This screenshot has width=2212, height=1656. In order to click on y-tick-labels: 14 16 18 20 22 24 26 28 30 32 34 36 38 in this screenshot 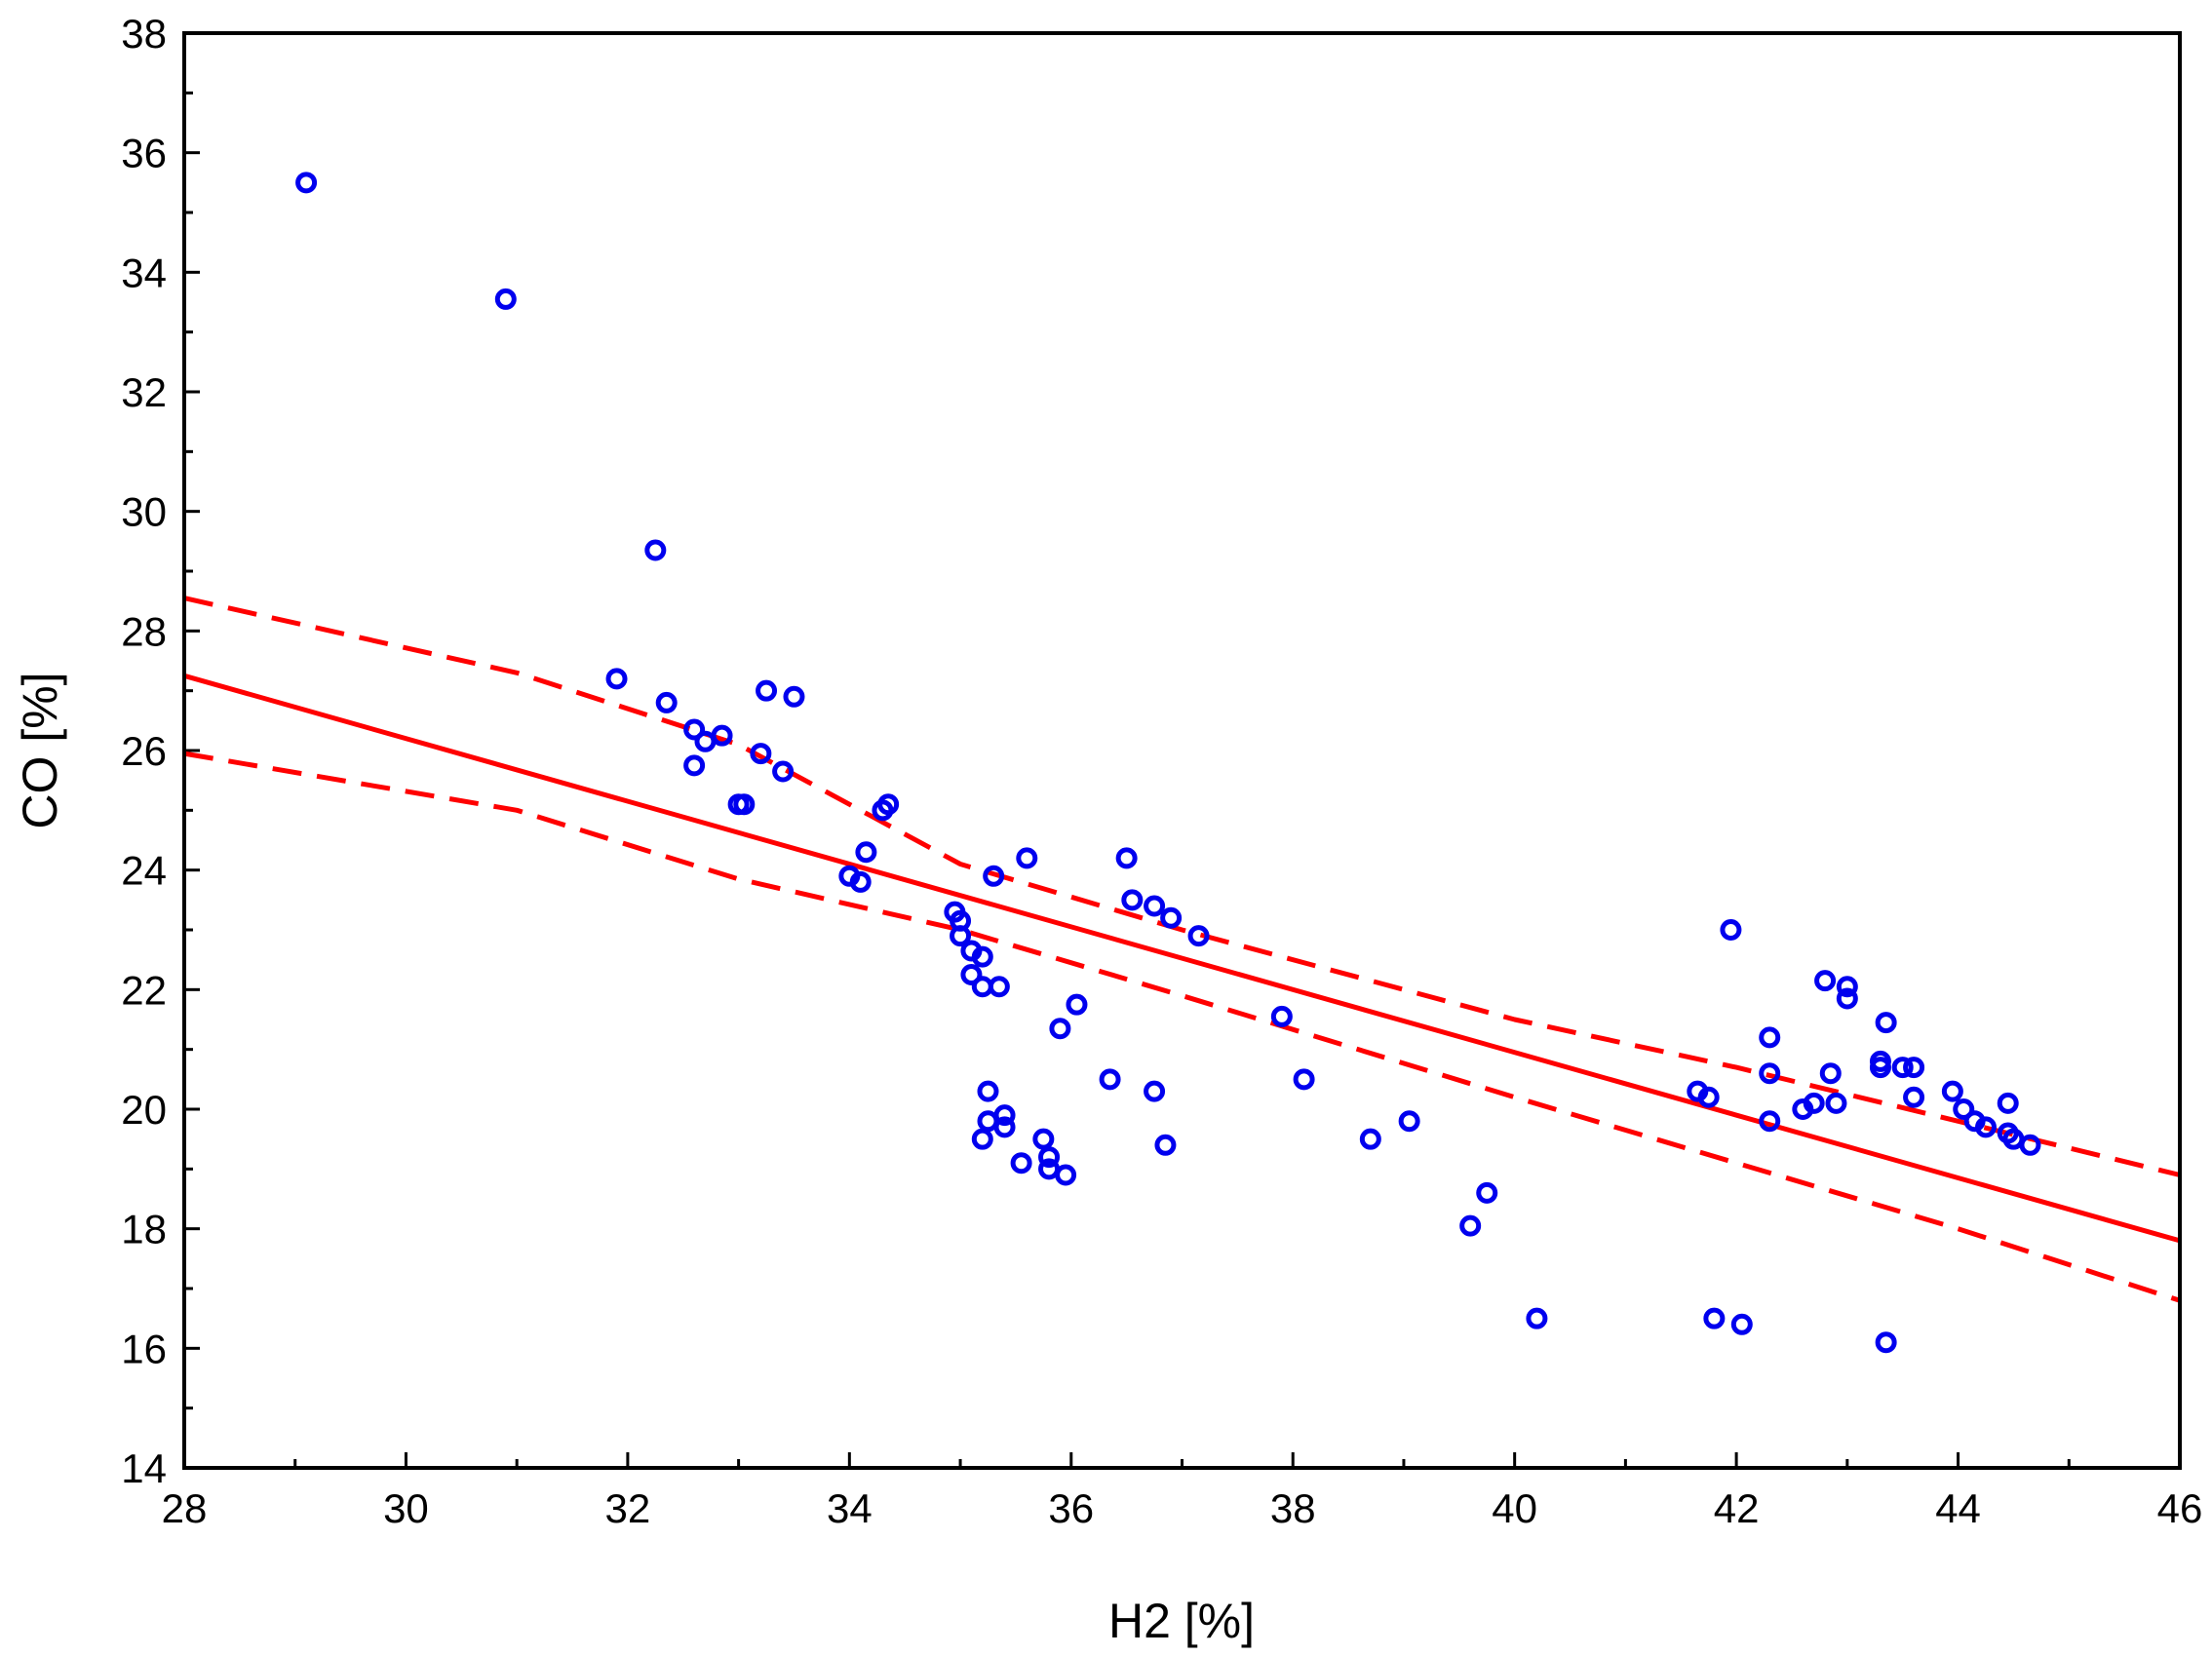, I will do `click(144, 751)`.